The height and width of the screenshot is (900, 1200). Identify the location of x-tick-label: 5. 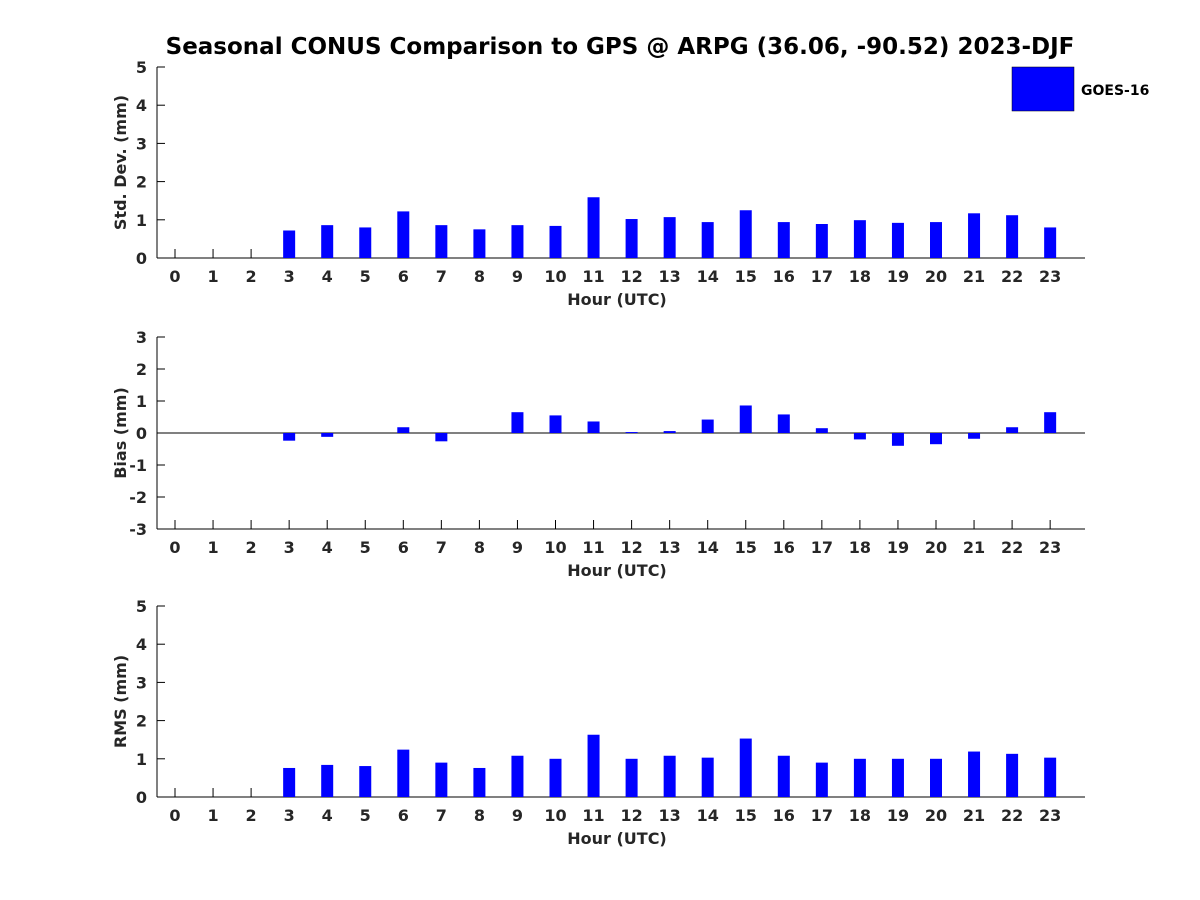
(365, 547).